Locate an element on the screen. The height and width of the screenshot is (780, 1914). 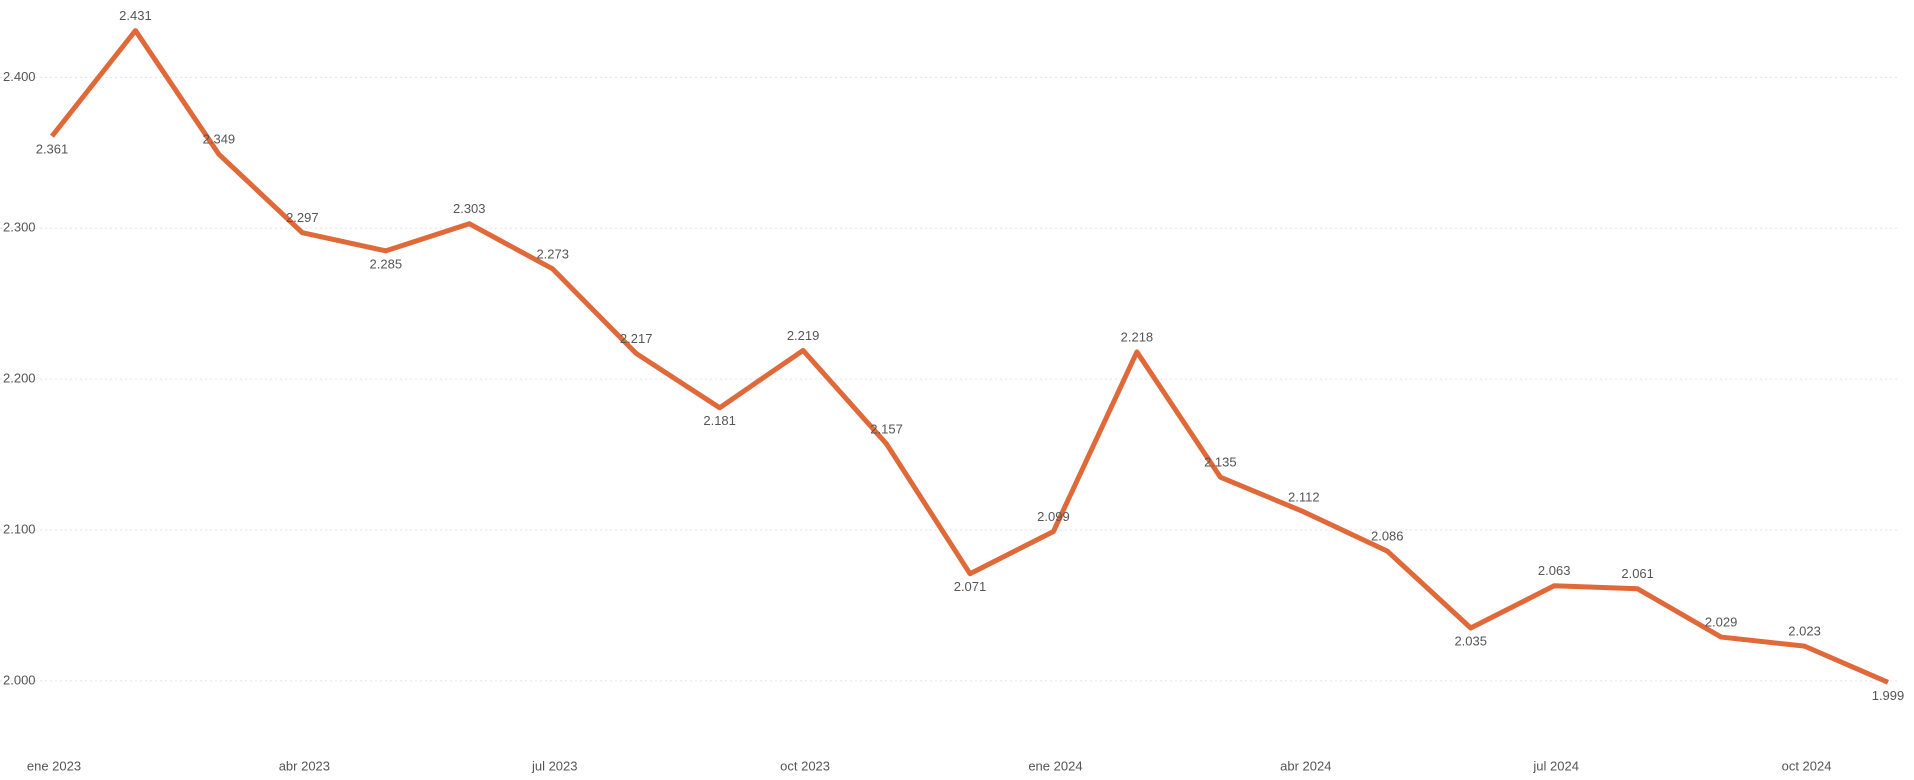
x-tick-label: abr 2024 is located at coordinates (1305, 765).